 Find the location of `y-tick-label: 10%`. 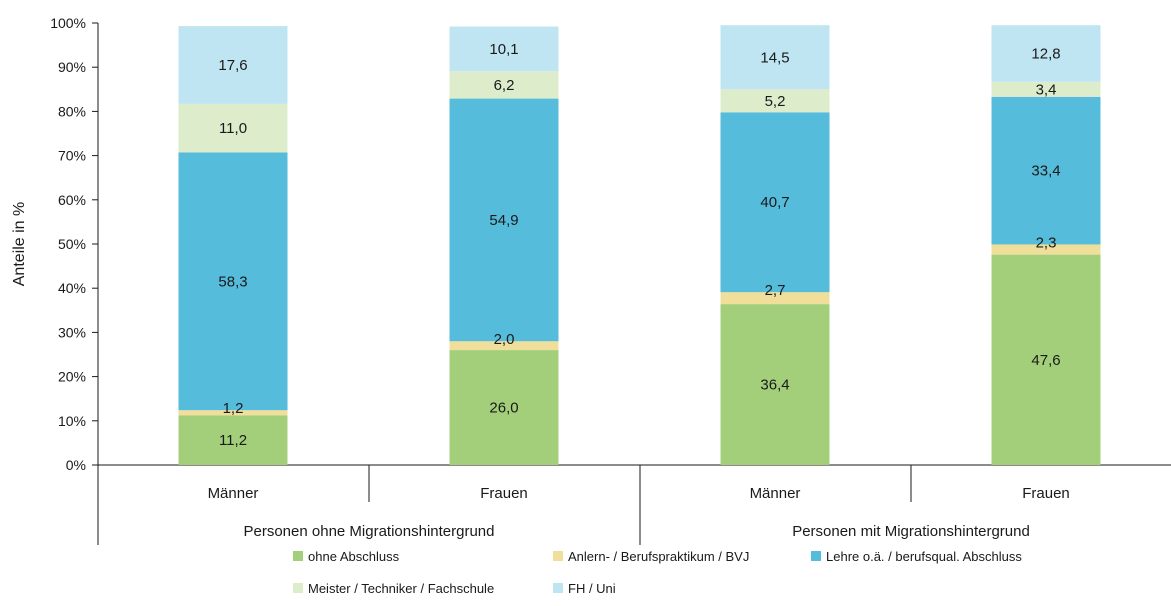

y-tick-label: 10% is located at coordinates (72, 421).